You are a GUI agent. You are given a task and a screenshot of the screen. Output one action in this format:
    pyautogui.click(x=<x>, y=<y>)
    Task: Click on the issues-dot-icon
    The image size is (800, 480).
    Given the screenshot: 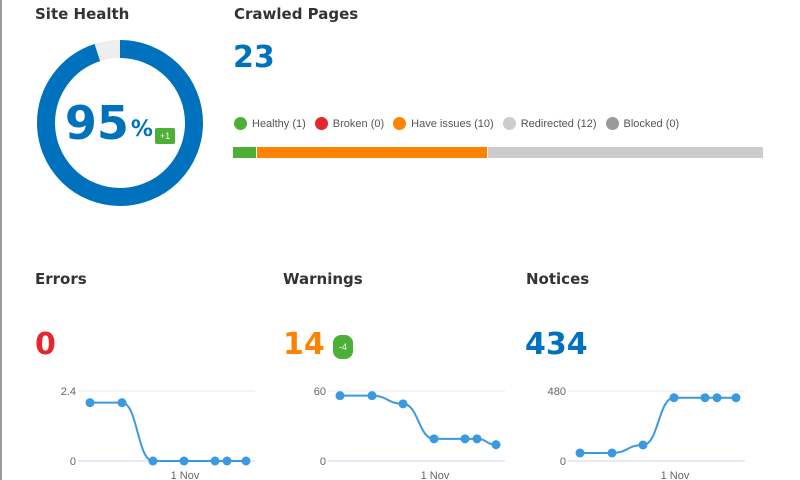 What is the action you would take?
    pyautogui.click(x=400, y=123)
    